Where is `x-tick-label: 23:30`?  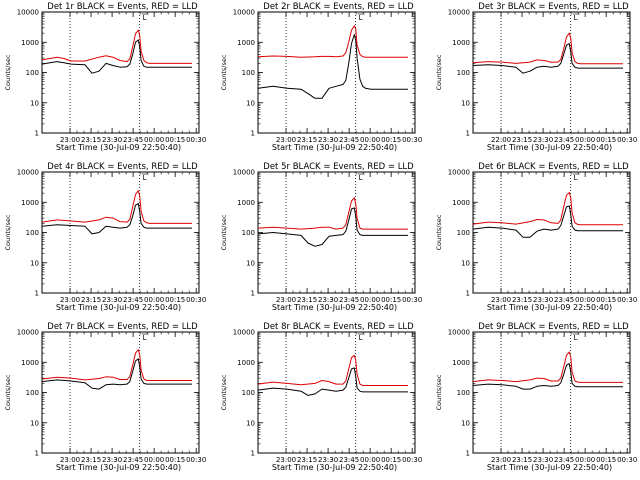 x-tick-label: 23:30 is located at coordinates (543, 140).